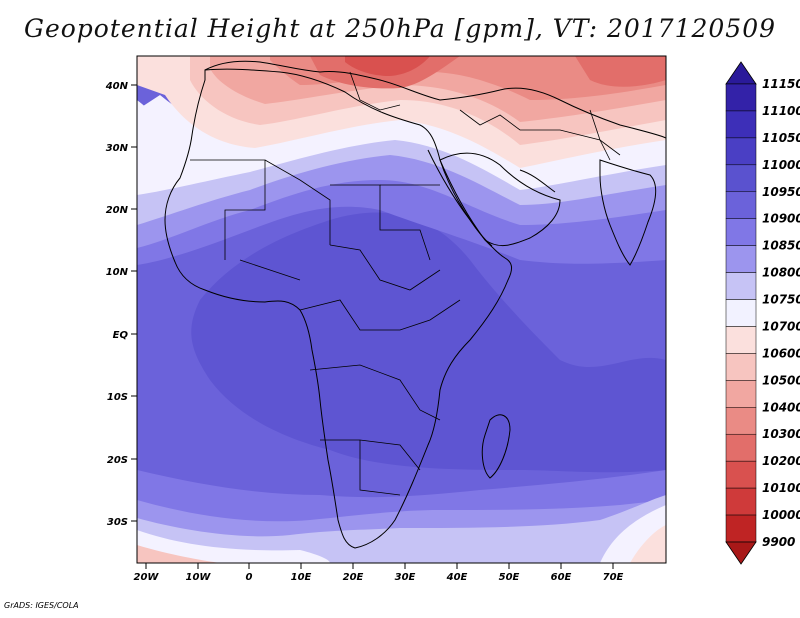 The height and width of the screenshot is (618, 800). I want to click on colorbar-label: 10500, so click(781, 380).